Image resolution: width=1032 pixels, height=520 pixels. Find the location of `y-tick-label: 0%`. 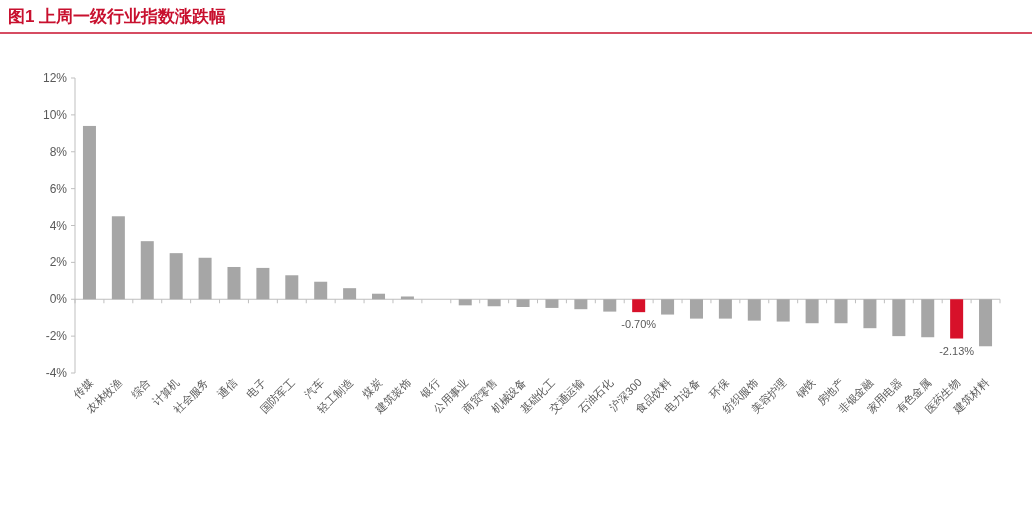

y-tick-label: 0% is located at coordinates (58, 299).